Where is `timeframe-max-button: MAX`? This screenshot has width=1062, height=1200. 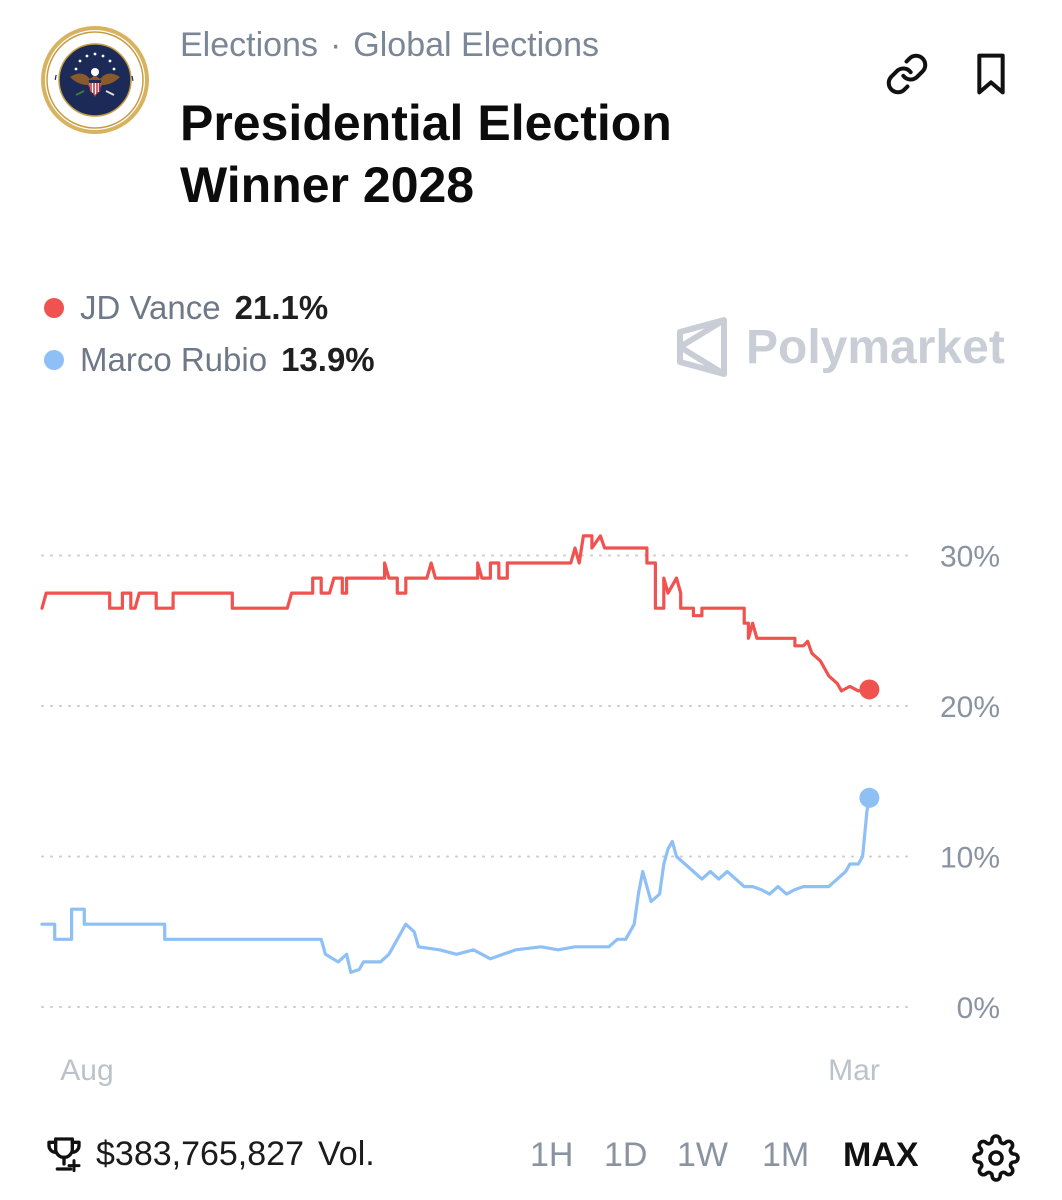
timeframe-max-button: MAX is located at coordinates (881, 1155).